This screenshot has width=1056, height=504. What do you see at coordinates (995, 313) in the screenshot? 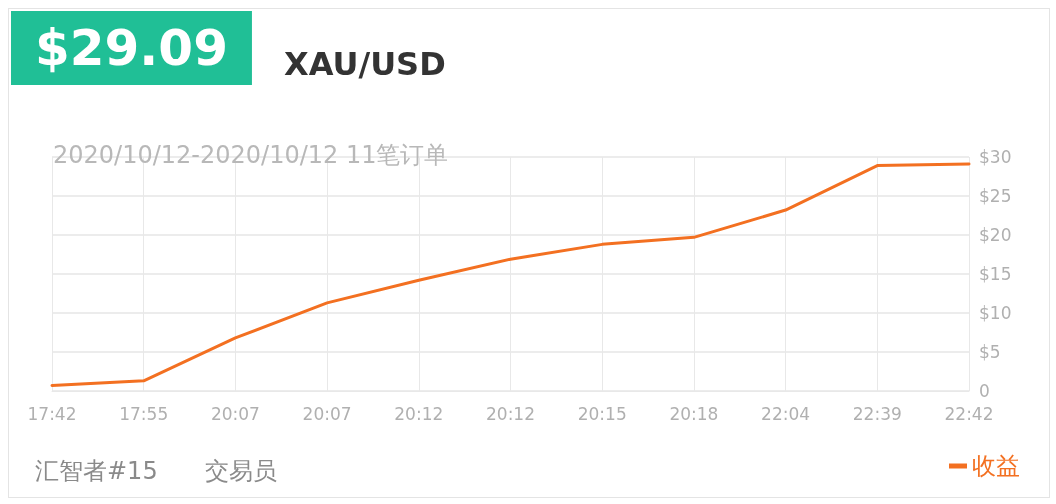
I see `y-tick-label: $10` at bounding box center [995, 313].